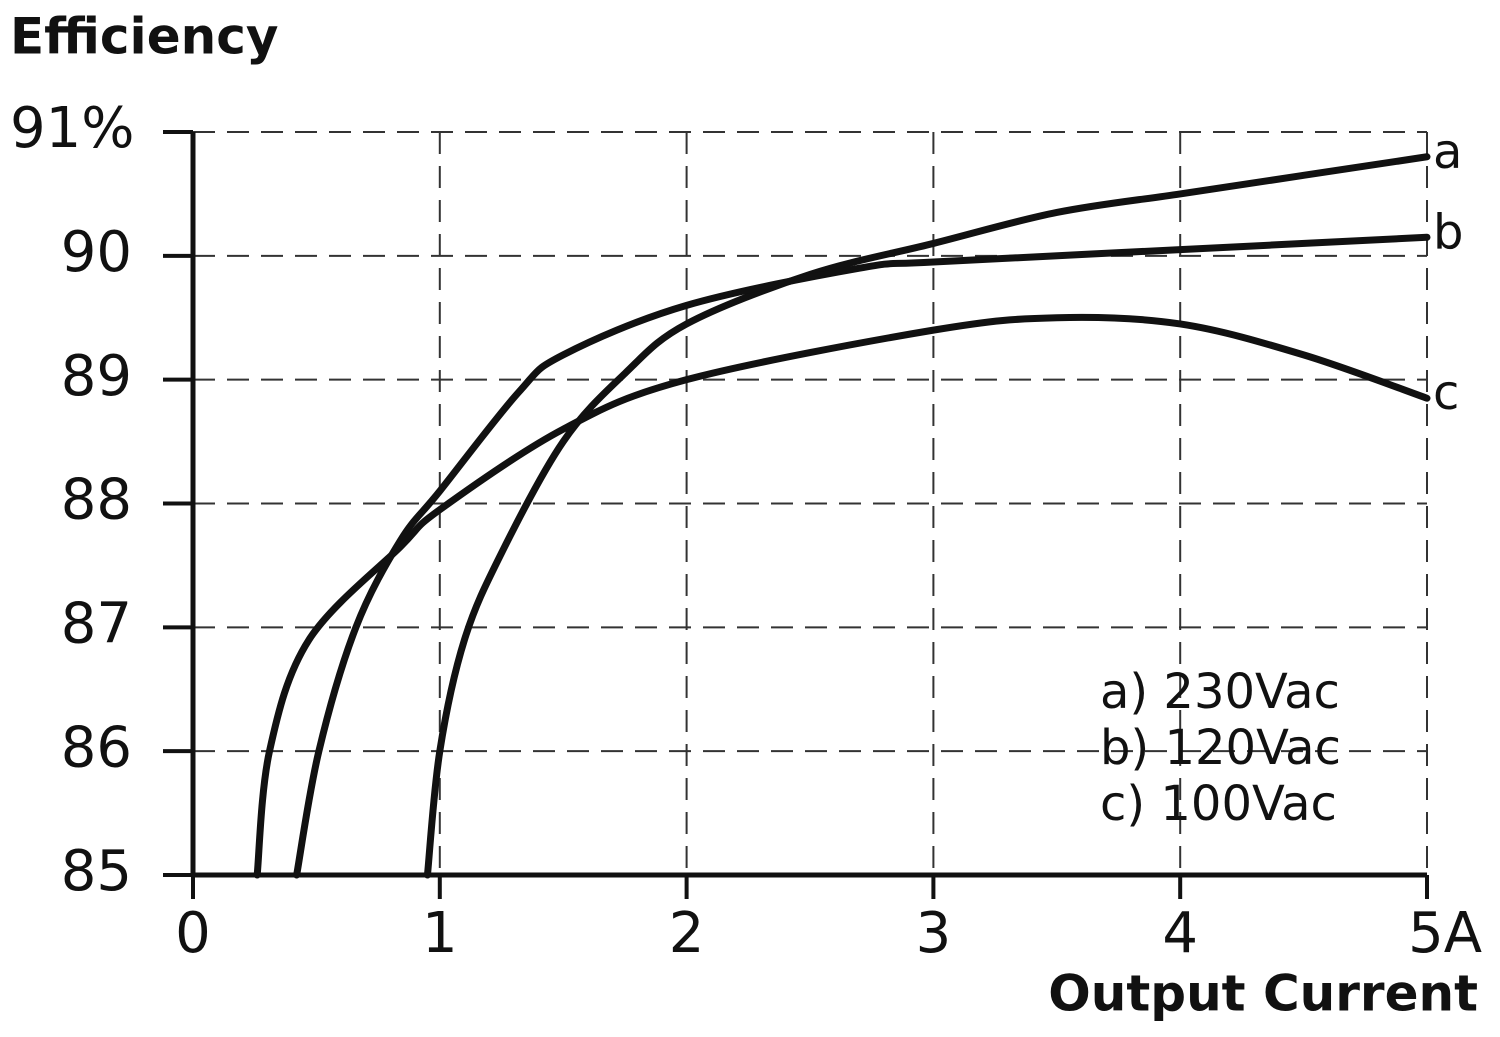 Image resolution: width=1500 pixels, height=1037 pixels. Describe the element at coordinates (1448, 232) in the screenshot. I see `series-end-label: b` at that location.